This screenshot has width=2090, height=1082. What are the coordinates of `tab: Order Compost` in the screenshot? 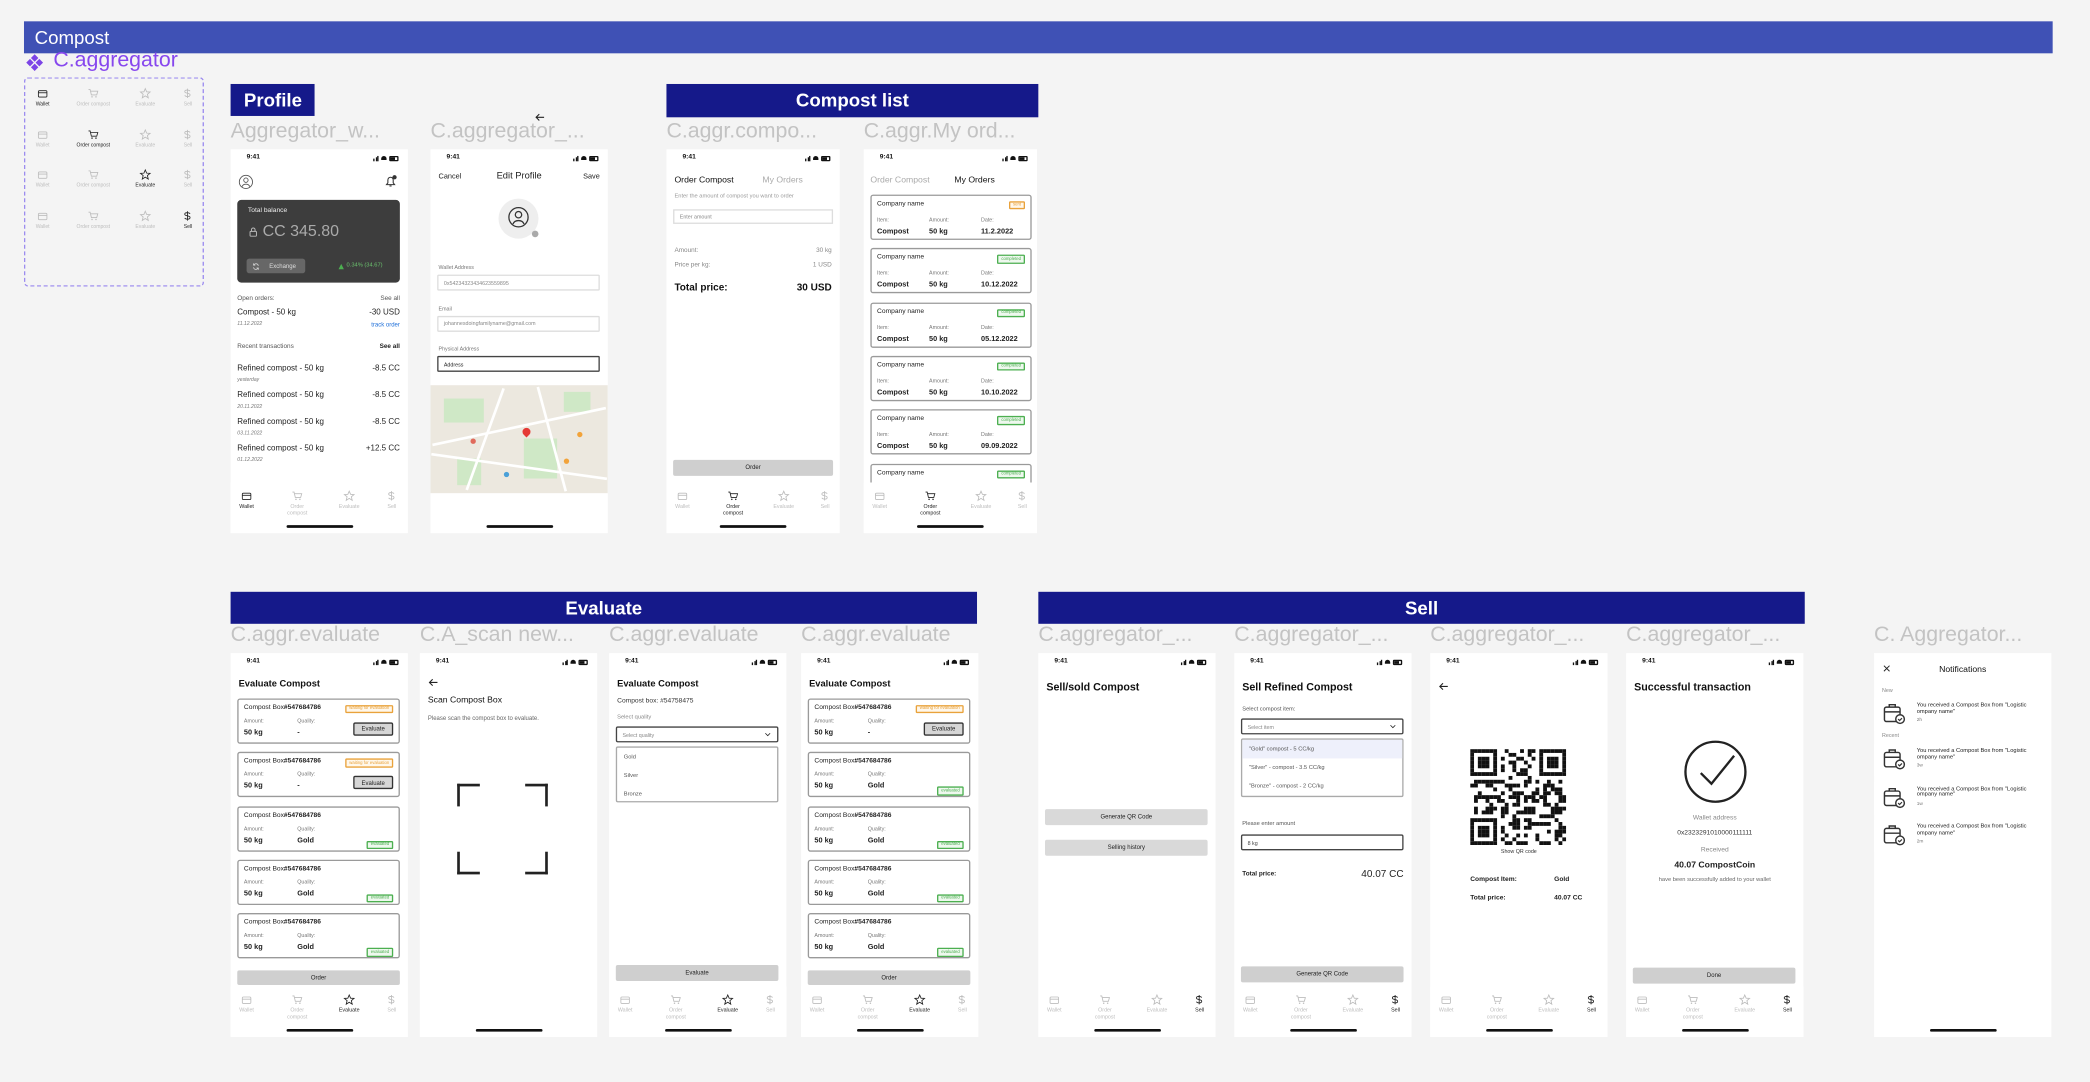 It's located at (900, 180).